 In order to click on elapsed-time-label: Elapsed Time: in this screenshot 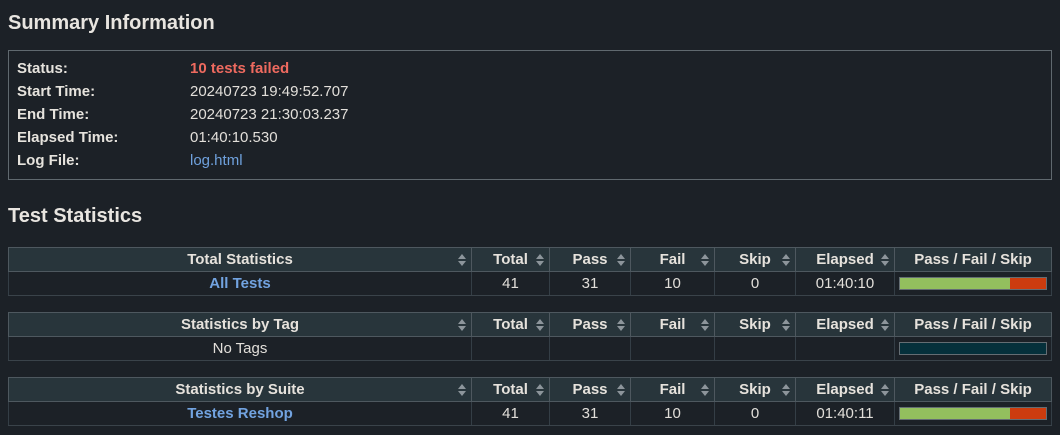, I will do `click(68, 137)`.